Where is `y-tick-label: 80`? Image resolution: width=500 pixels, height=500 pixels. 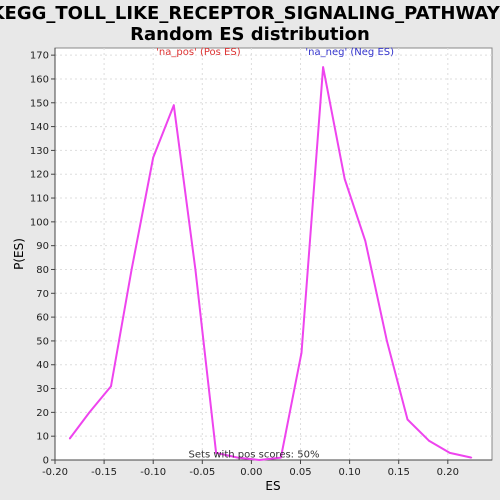 y-tick-label: 80 is located at coordinates (42, 270).